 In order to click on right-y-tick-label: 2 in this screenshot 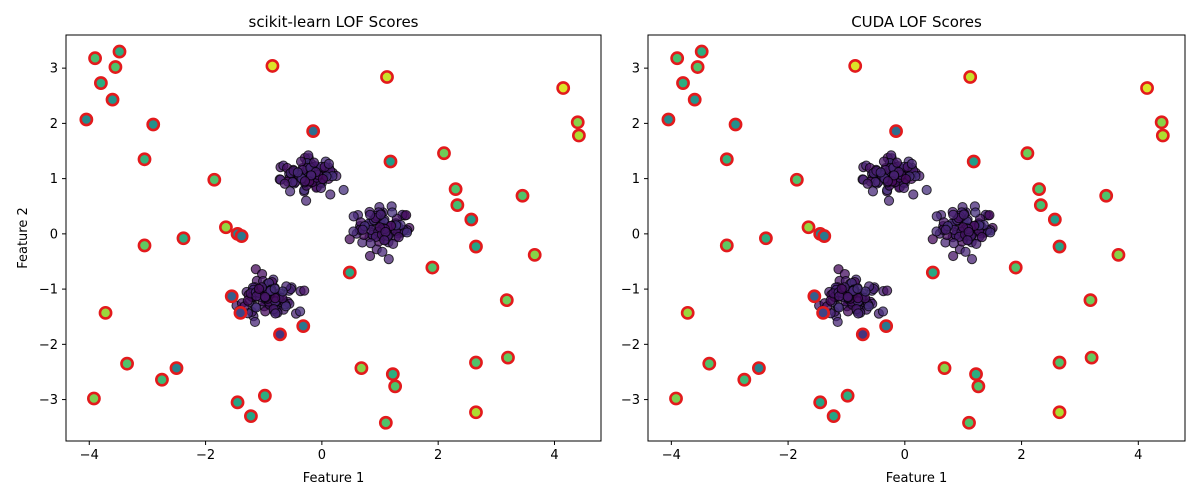, I will do `click(636, 124)`.